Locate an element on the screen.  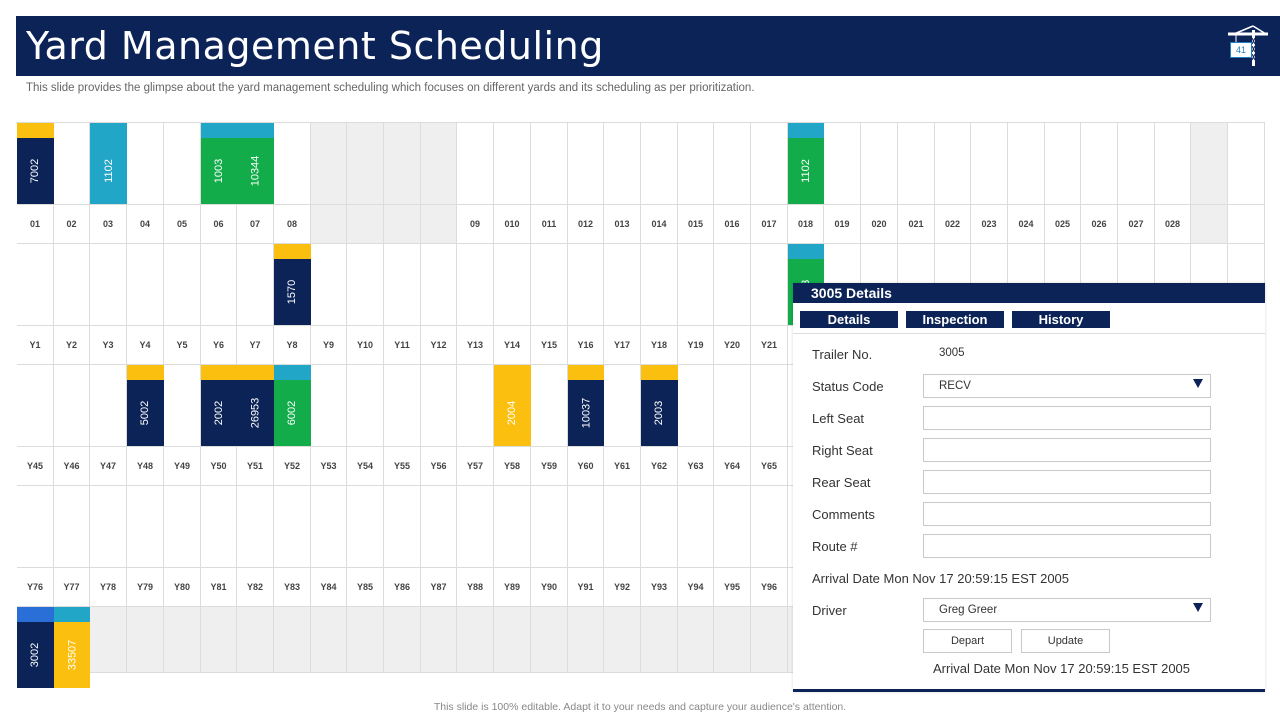
tab-inspection: Inspection is located at coordinates (955, 319).